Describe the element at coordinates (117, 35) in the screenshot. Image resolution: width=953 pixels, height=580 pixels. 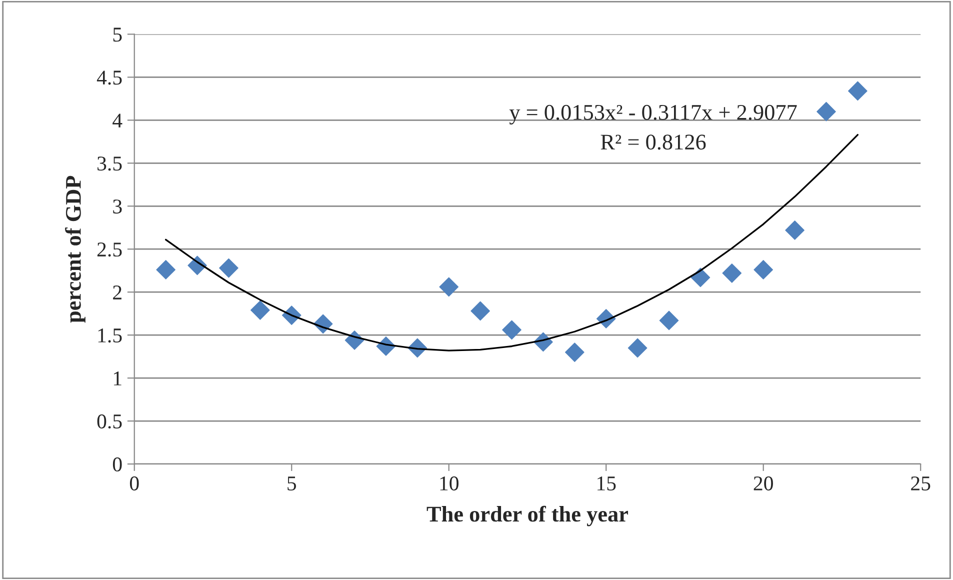
I see `y-tick-label: 5` at that location.